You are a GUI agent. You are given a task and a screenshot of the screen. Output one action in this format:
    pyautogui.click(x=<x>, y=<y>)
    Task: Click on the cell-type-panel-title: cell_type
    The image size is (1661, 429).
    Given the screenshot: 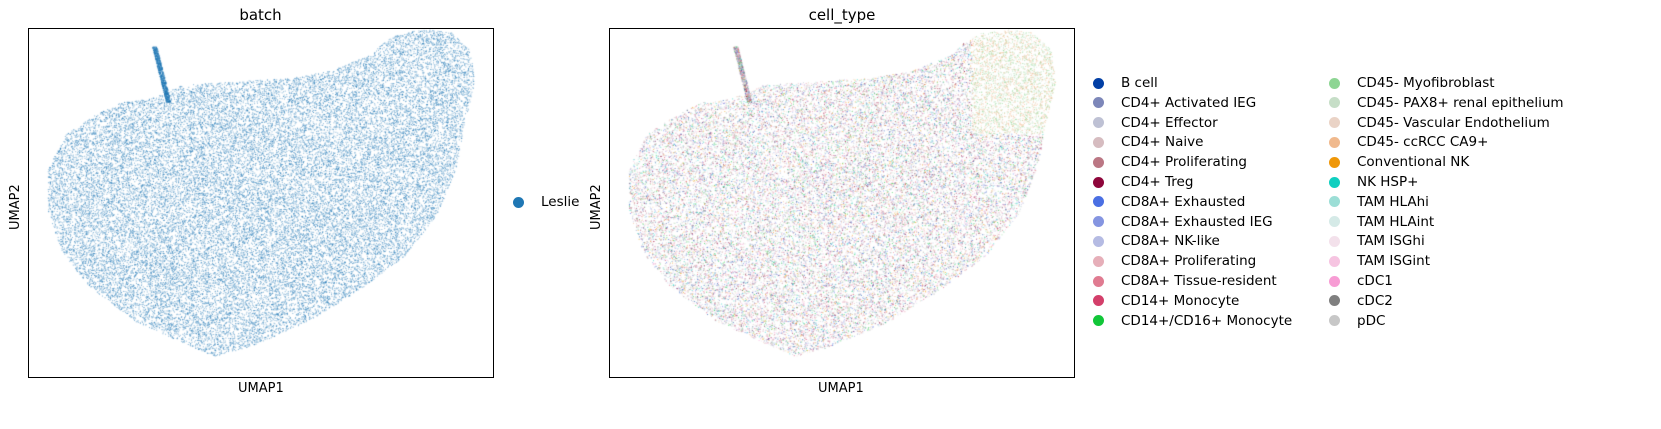 What is the action you would take?
    pyautogui.click(x=842, y=15)
    